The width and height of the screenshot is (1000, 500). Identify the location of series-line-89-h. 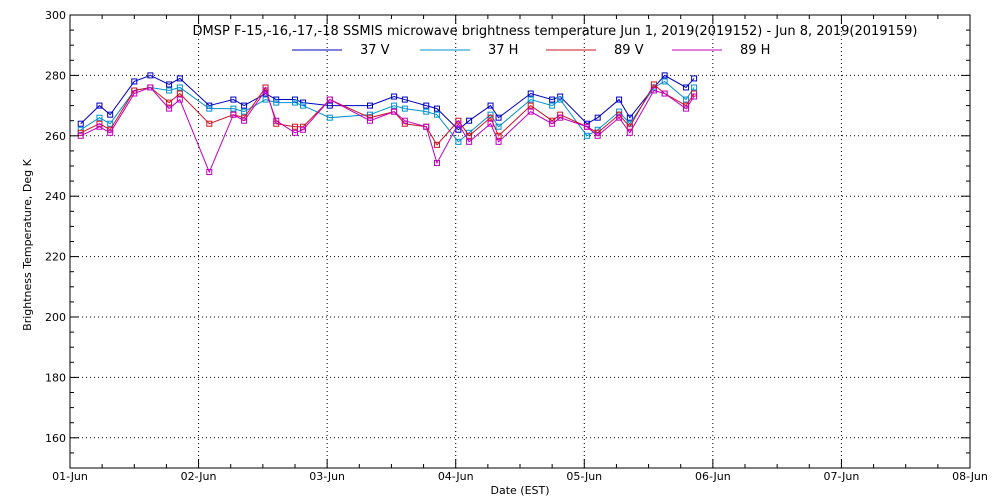
(387, 130).